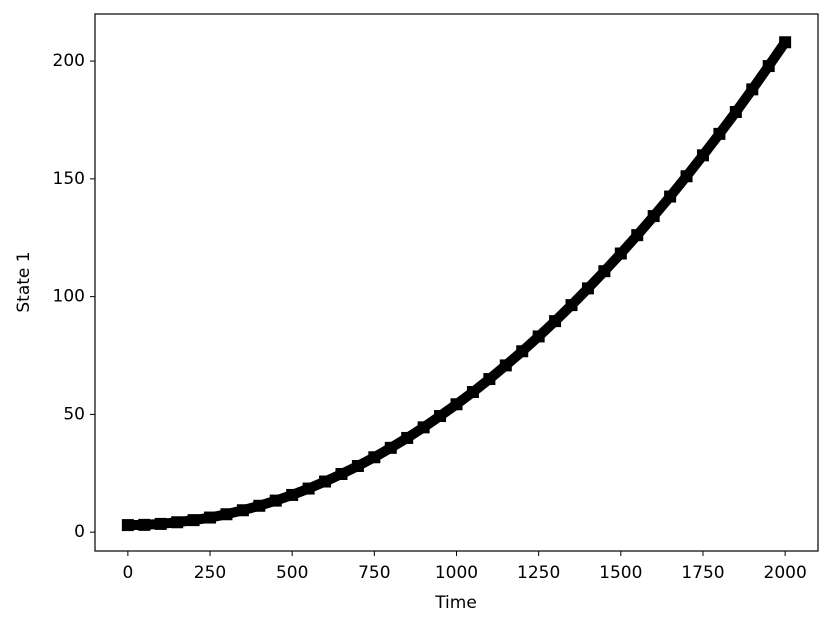 The height and width of the screenshot is (628, 831). Describe the element at coordinates (455, 603) in the screenshot. I see `x-axis-label: Time` at that location.